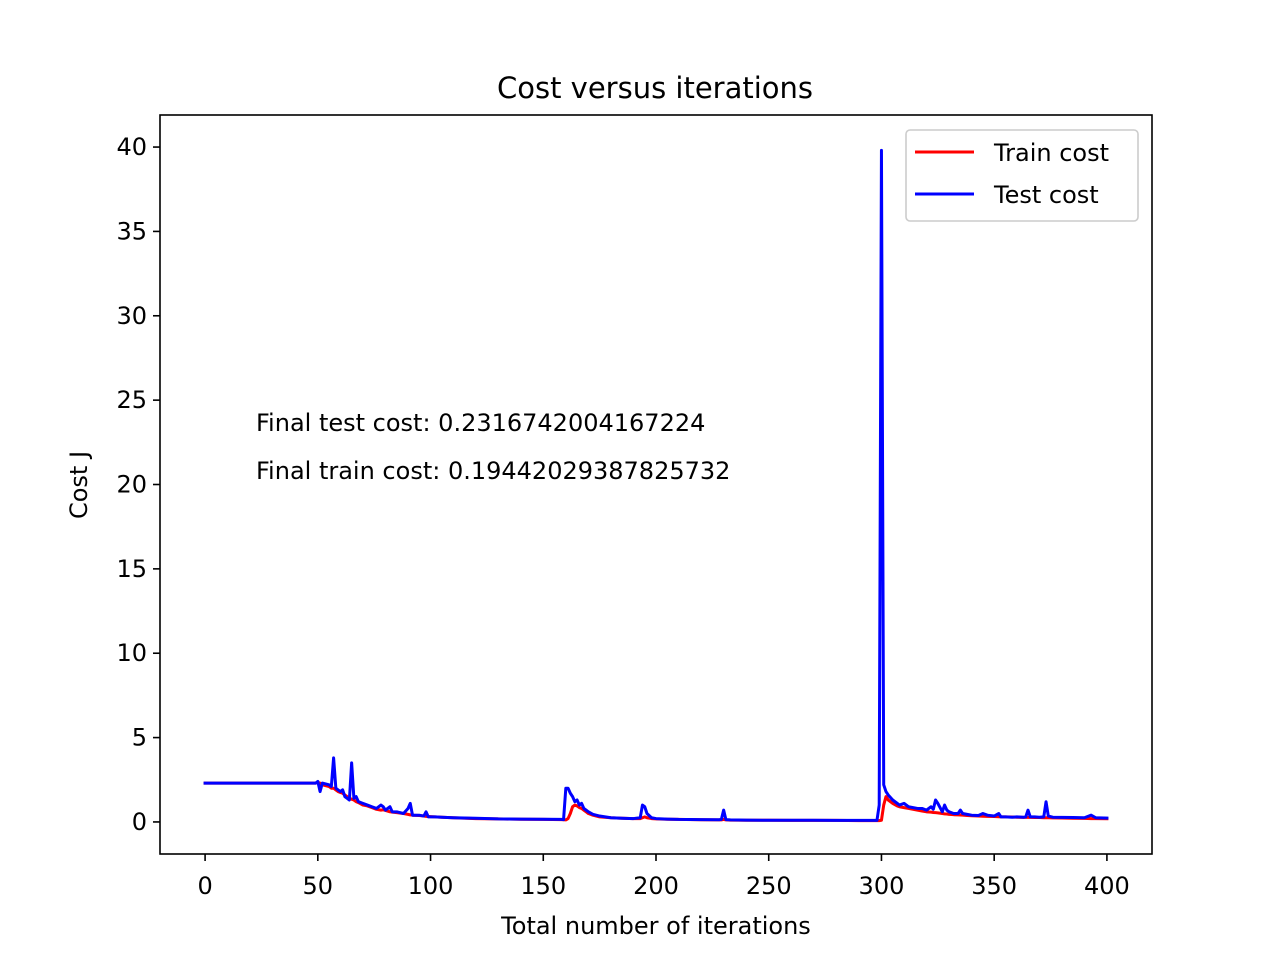  Describe the element at coordinates (1022, 175) in the screenshot. I see `legend: Train cost Test cost` at that location.